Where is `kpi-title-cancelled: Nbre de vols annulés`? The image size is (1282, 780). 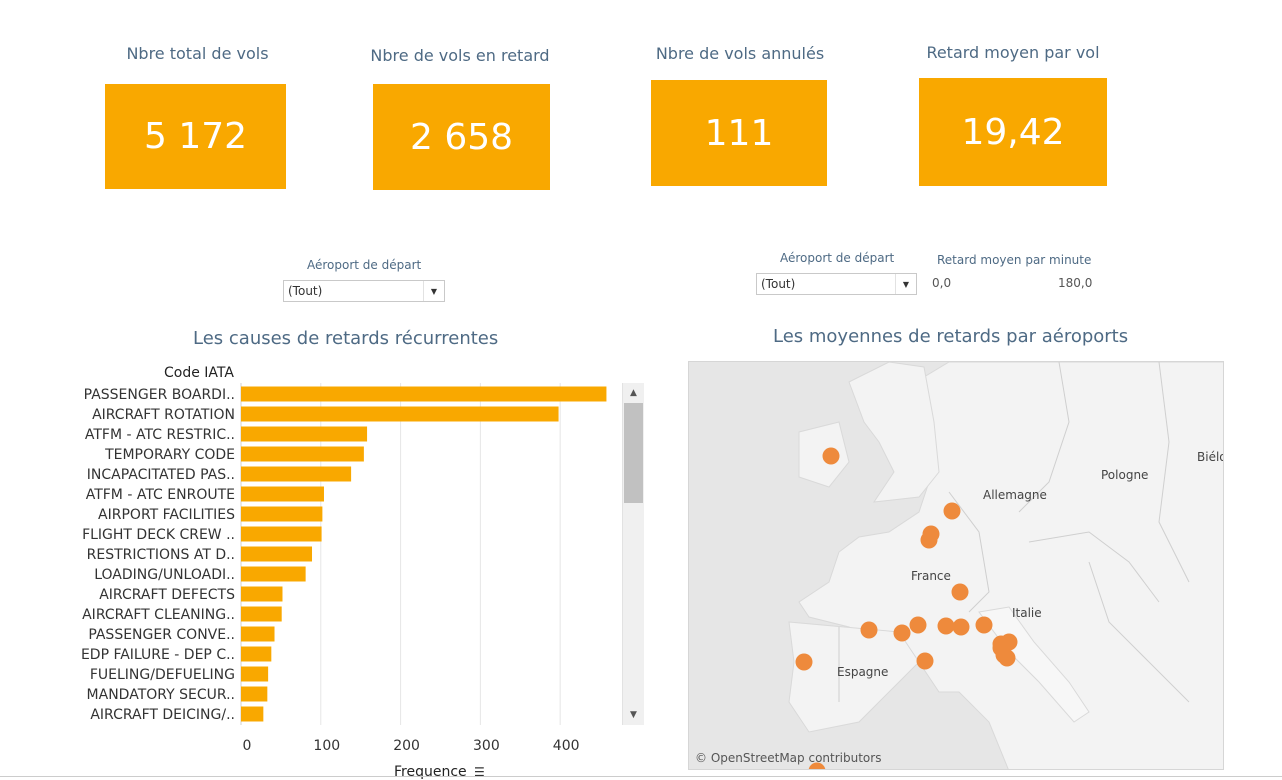
kpi-title-cancelled: Nbre de vols annulés is located at coordinates (740, 53).